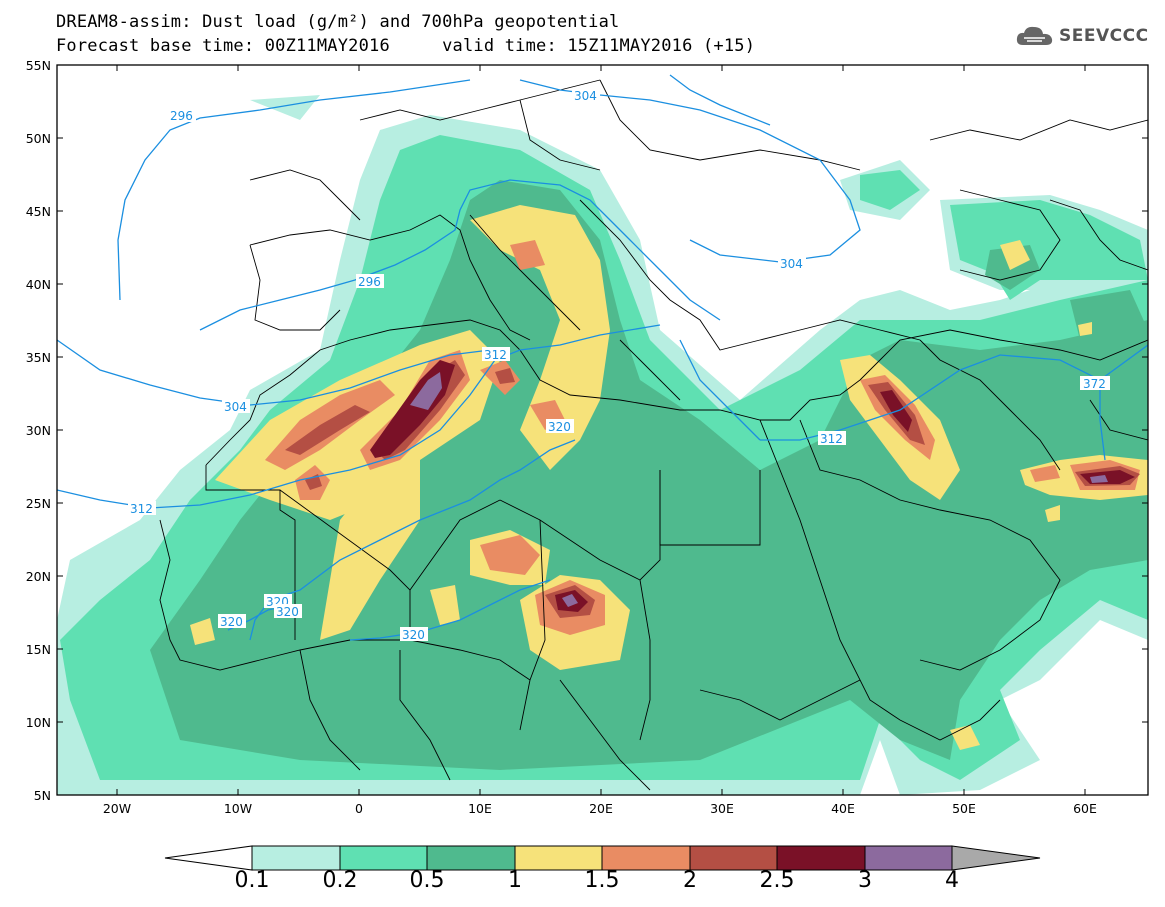 This screenshot has height=907, width=1165. I want to click on lat-label: 40N, so click(38, 284).